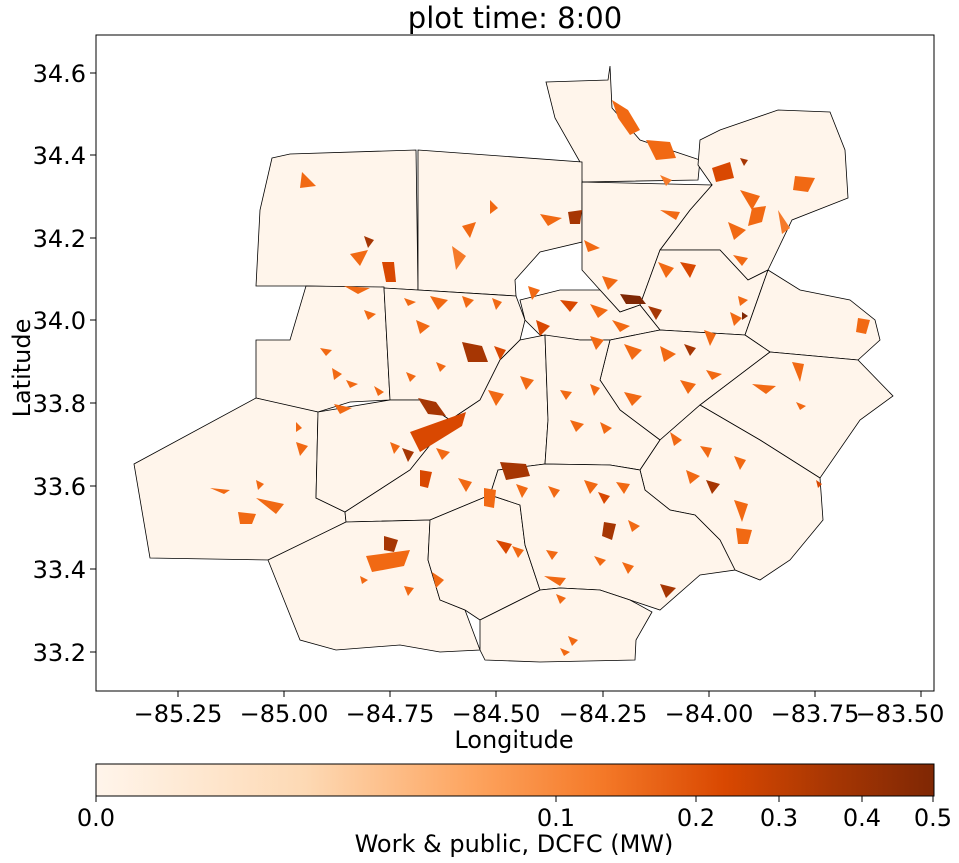 The image size is (959, 863). Describe the element at coordinates (556, 818) in the screenshot. I see `colorbar-tick-label: 0.1` at that location.